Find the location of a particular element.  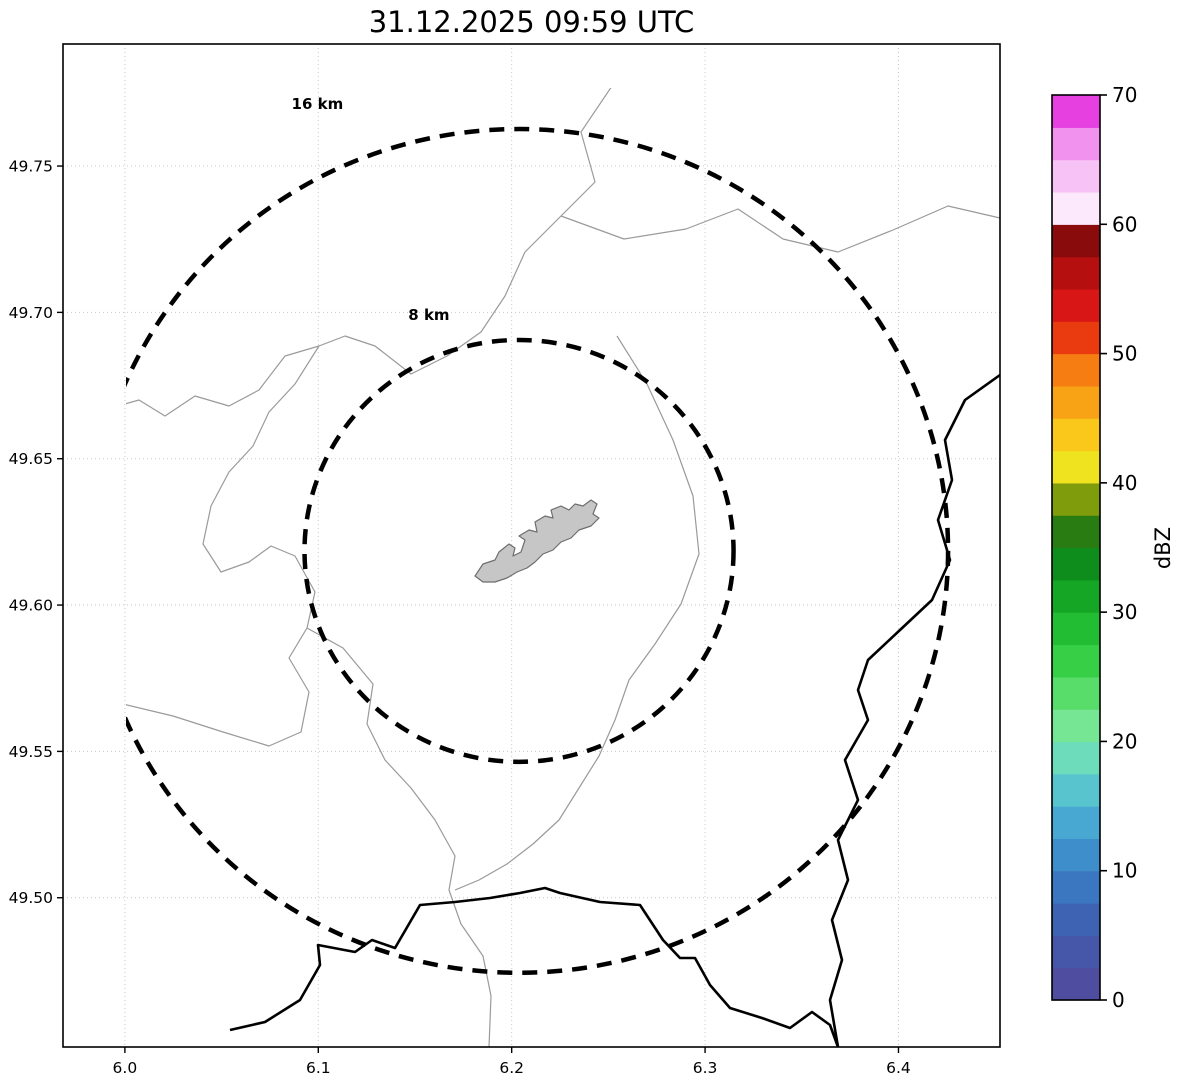

y-tick-label: 49.60 is located at coordinates (31, 606).